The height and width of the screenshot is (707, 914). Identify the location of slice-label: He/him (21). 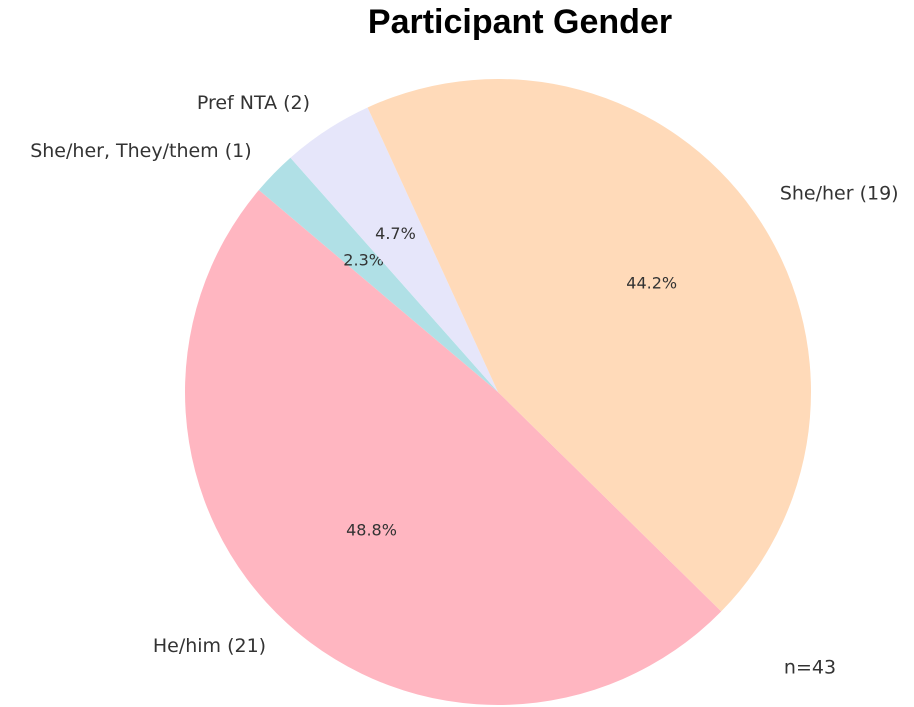
(209, 646).